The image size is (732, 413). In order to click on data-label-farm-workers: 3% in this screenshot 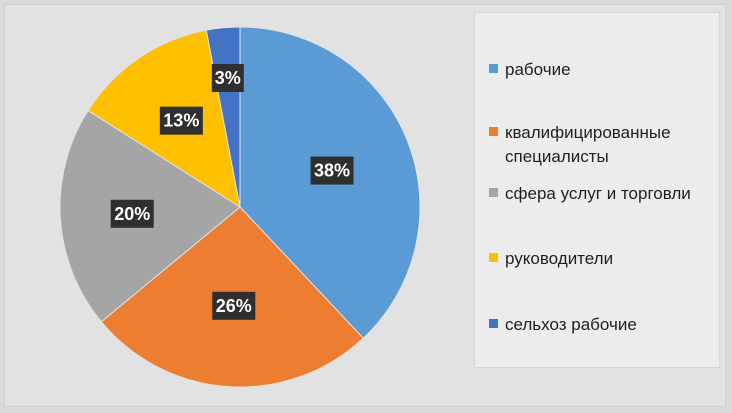, I will do `click(227, 77)`.